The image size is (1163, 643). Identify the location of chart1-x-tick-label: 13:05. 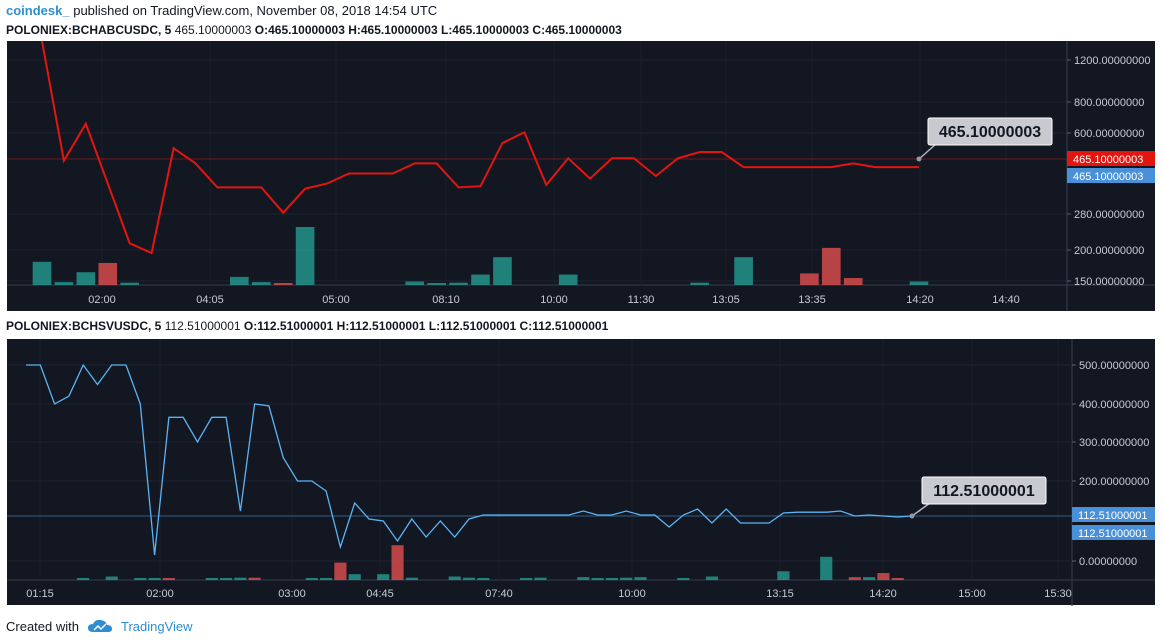
(726, 300).